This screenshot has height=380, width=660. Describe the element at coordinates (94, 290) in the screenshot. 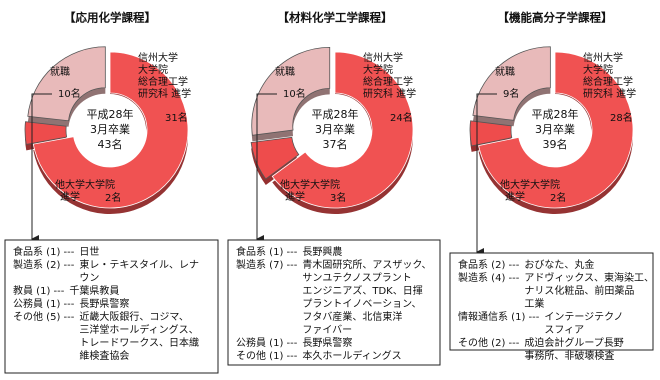

I see `employer-names: 千葉県教員` at that location.